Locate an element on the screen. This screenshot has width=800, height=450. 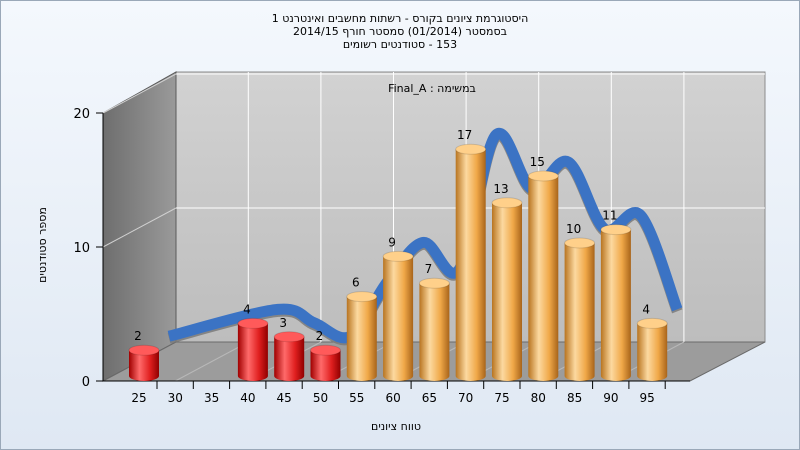
x-tick-label: 45 is located at coordinates (284, 398).